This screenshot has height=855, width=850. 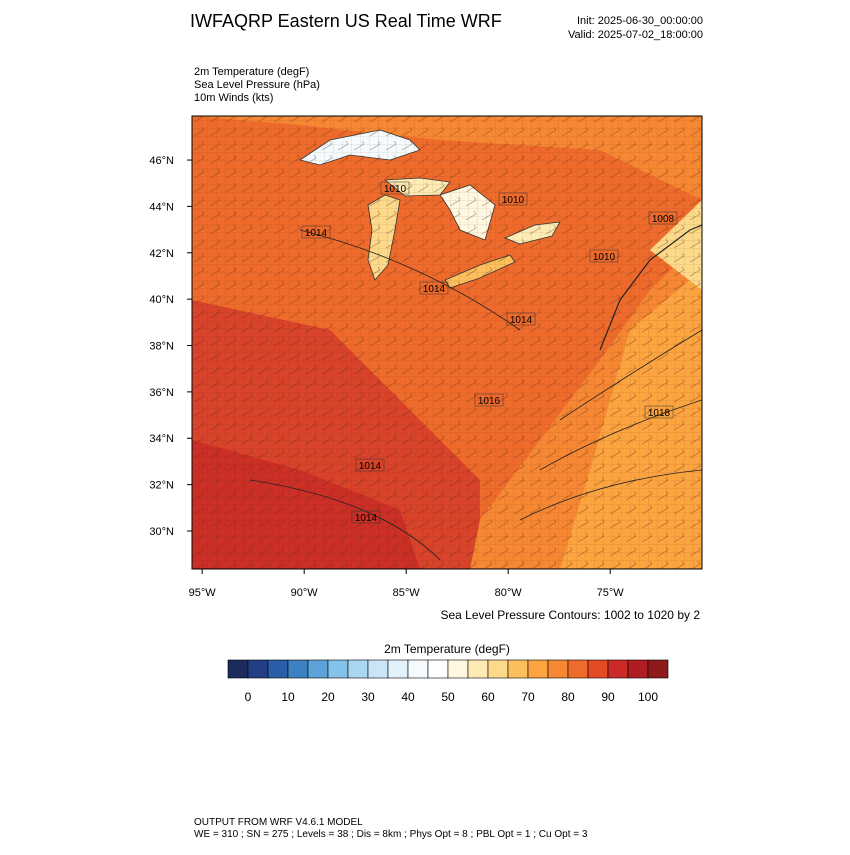 What do you see at coordinates (161, 254) in the screenshot?
I see `lat-tick-label: 42°N` at bounding box center [161, 254].